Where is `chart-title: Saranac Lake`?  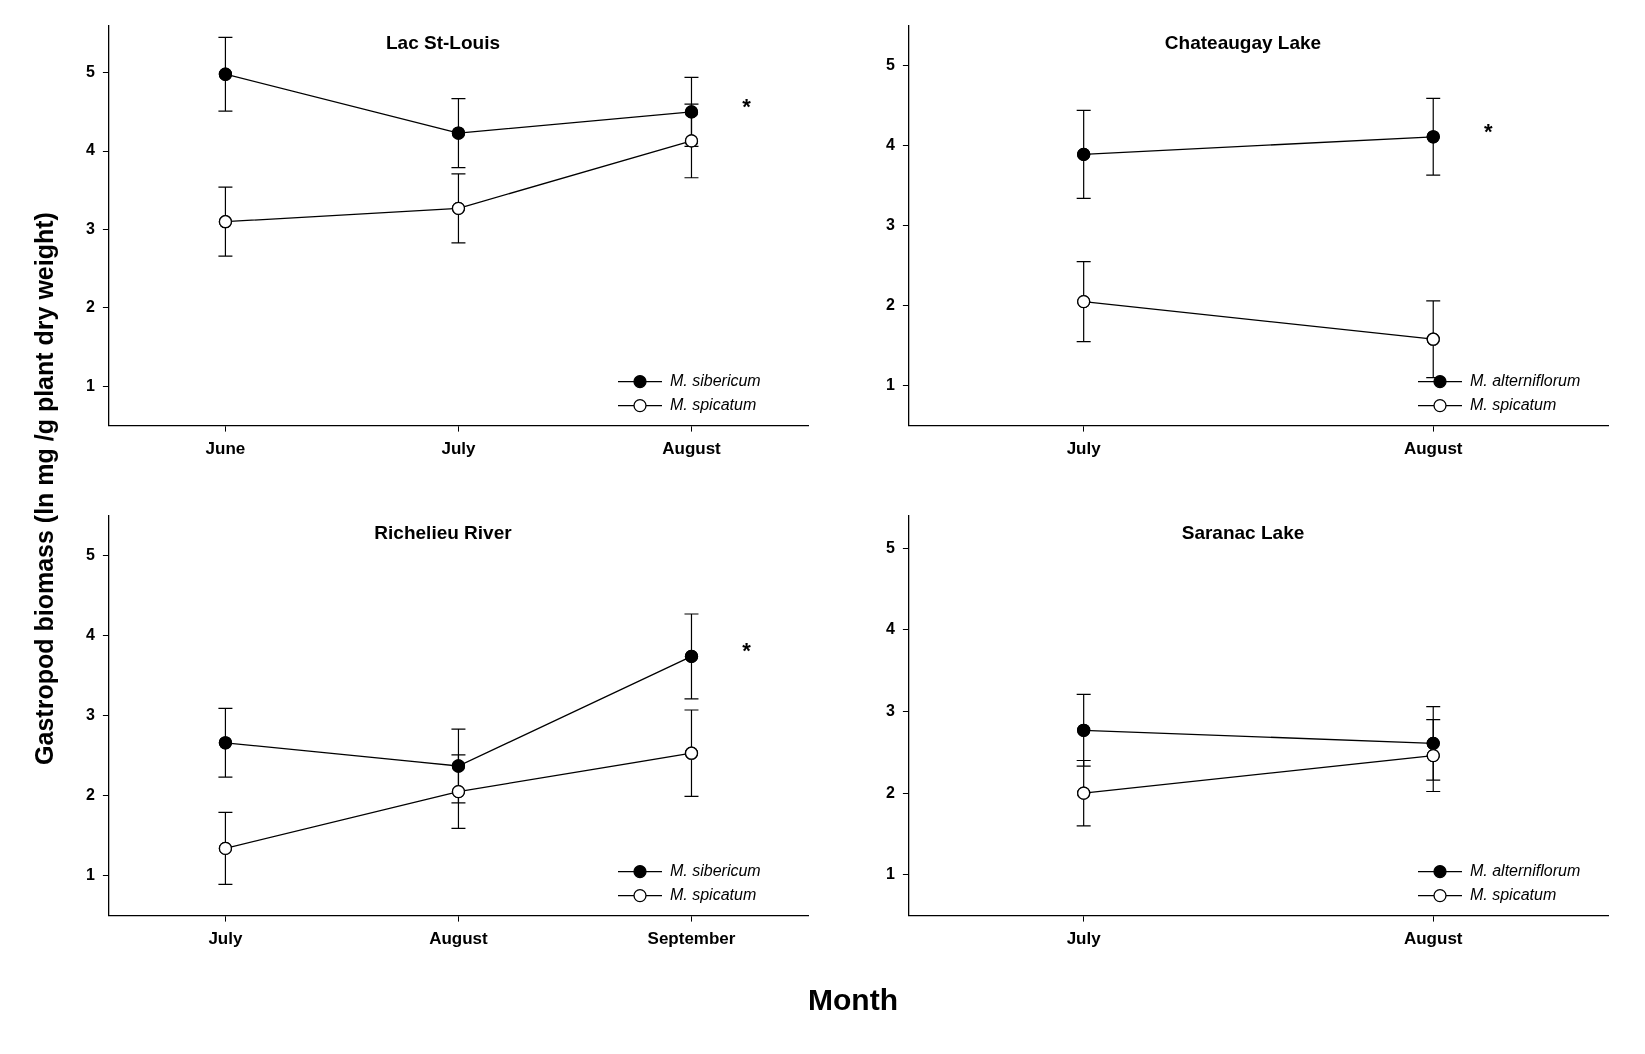 chart-title: Saranac Lake is located at coordinates (1243, 533).